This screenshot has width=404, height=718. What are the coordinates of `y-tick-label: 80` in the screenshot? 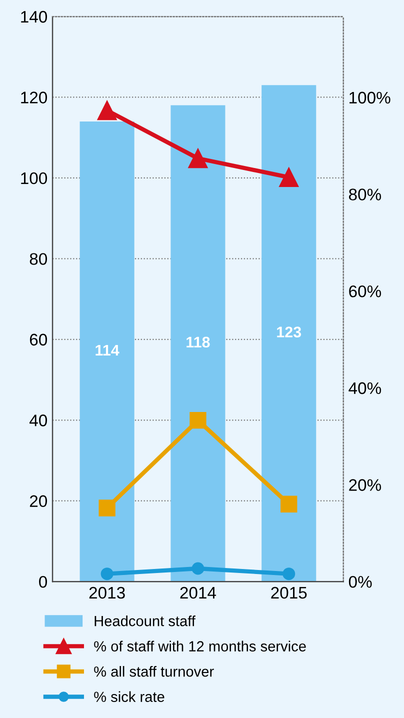 It's located at (39, 259).